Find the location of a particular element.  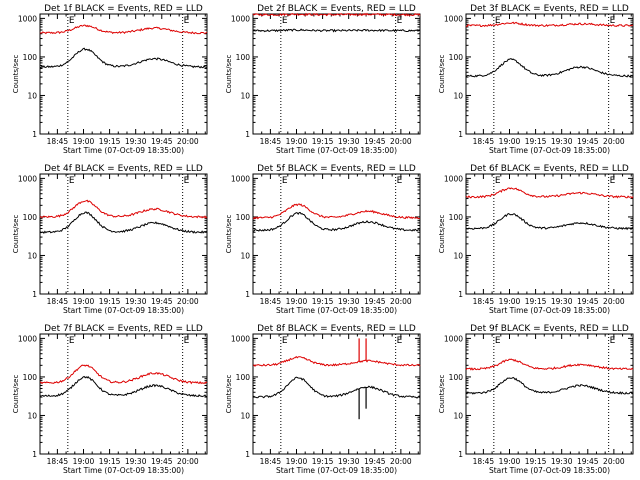

panel-title: Det 1f BLACK = Events, RED = LLD is located at coordinates (123, 9).